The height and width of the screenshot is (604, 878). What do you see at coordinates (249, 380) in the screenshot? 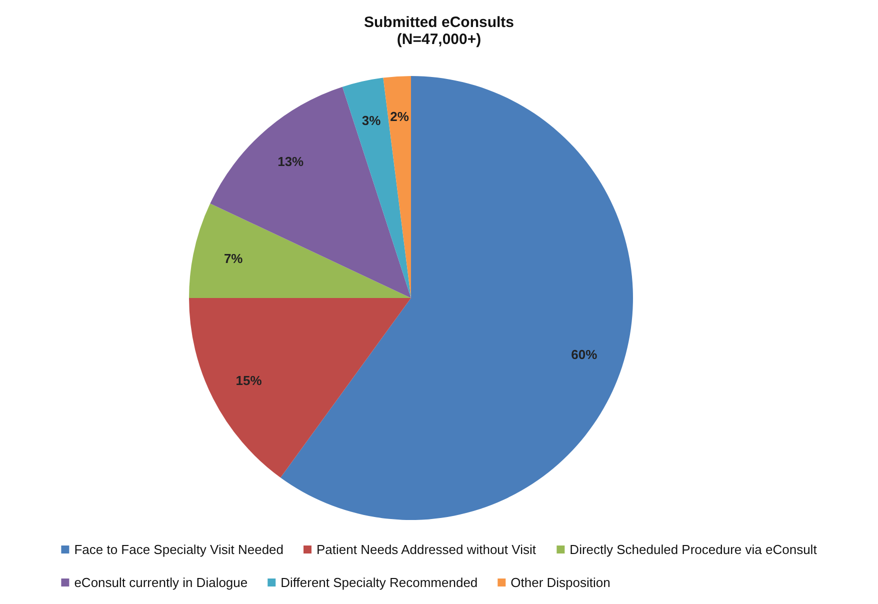
I see `data-label: 15%` at bounding box center [249, 380].